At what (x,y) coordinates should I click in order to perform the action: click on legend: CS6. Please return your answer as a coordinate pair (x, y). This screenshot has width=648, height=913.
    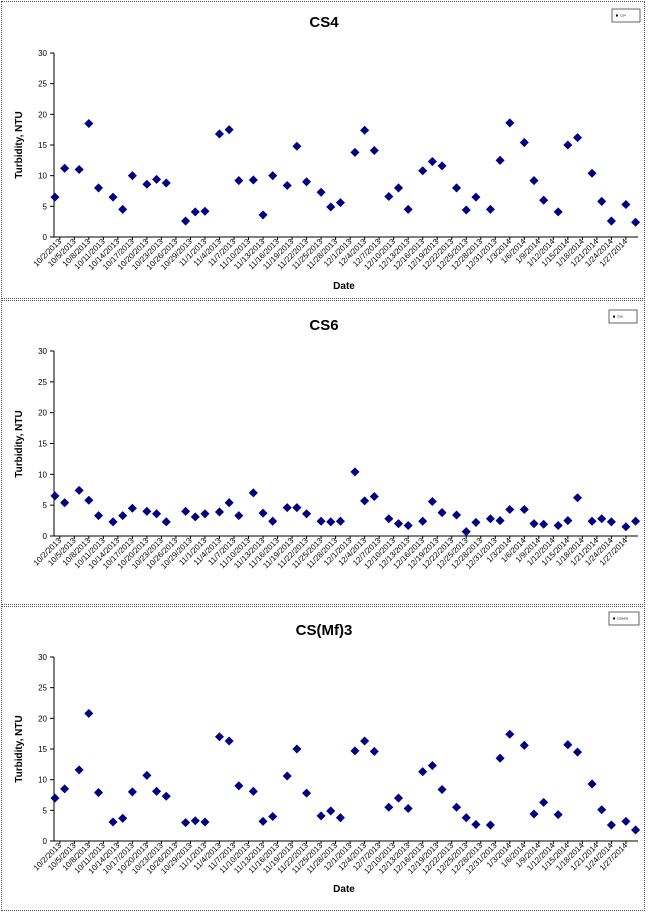
    Looking at the image, I should click on (623, 316).